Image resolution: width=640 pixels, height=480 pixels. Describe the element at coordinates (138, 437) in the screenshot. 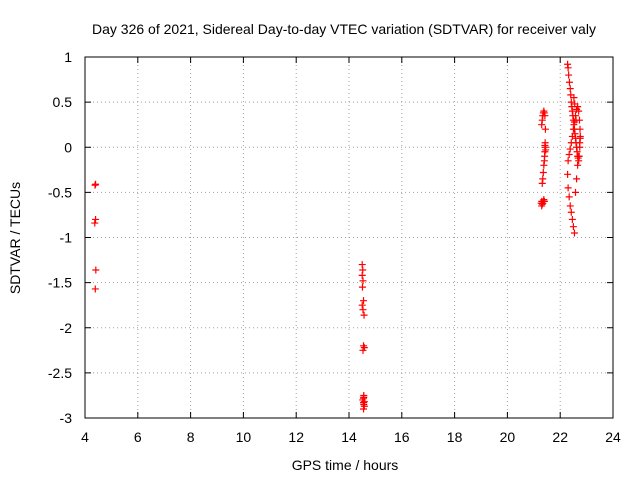

I see `x-tick-label: 6` at that location.